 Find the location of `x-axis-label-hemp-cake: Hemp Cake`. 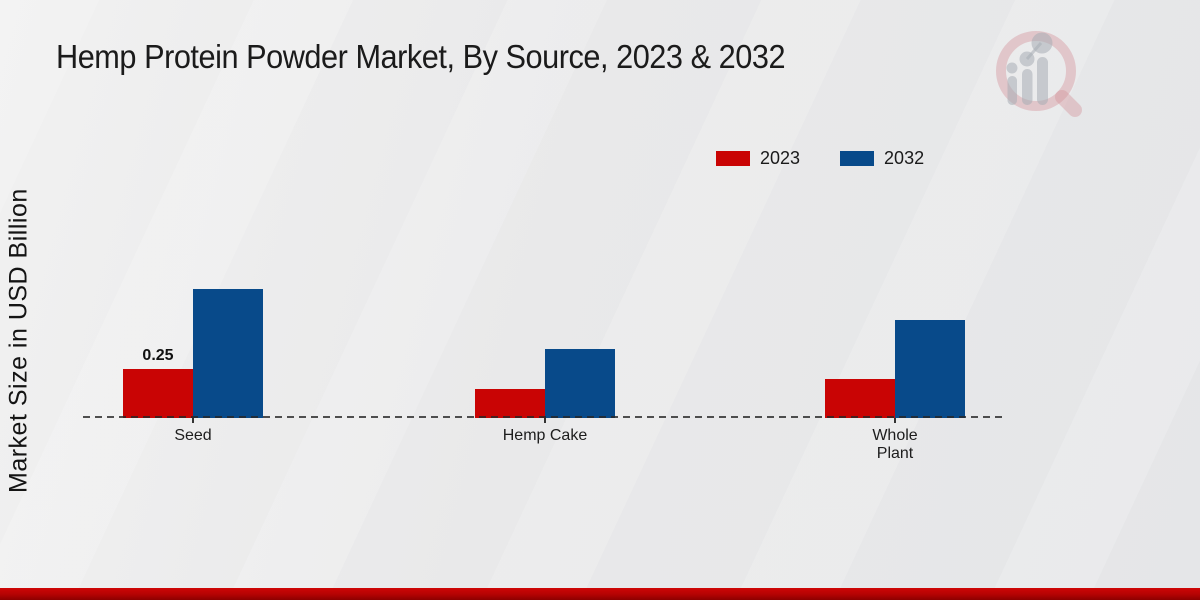

x-axis-label-hemp-cake: Hemp Cake is located at coordinates (545, 435).